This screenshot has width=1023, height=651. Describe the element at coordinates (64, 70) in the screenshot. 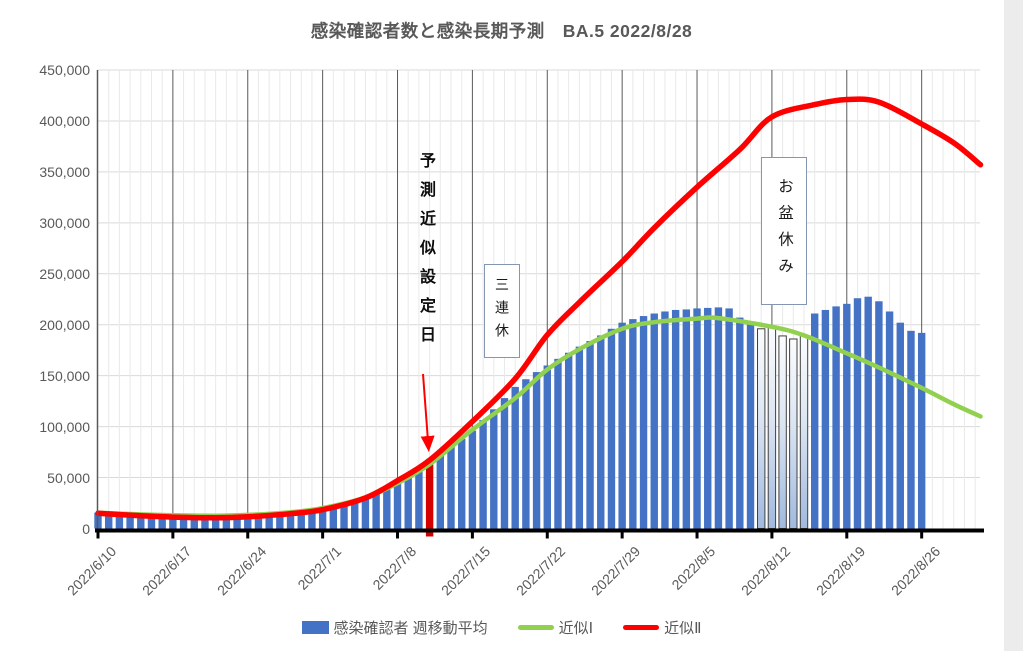

I see `y-axis-label: 450,000` at that location.